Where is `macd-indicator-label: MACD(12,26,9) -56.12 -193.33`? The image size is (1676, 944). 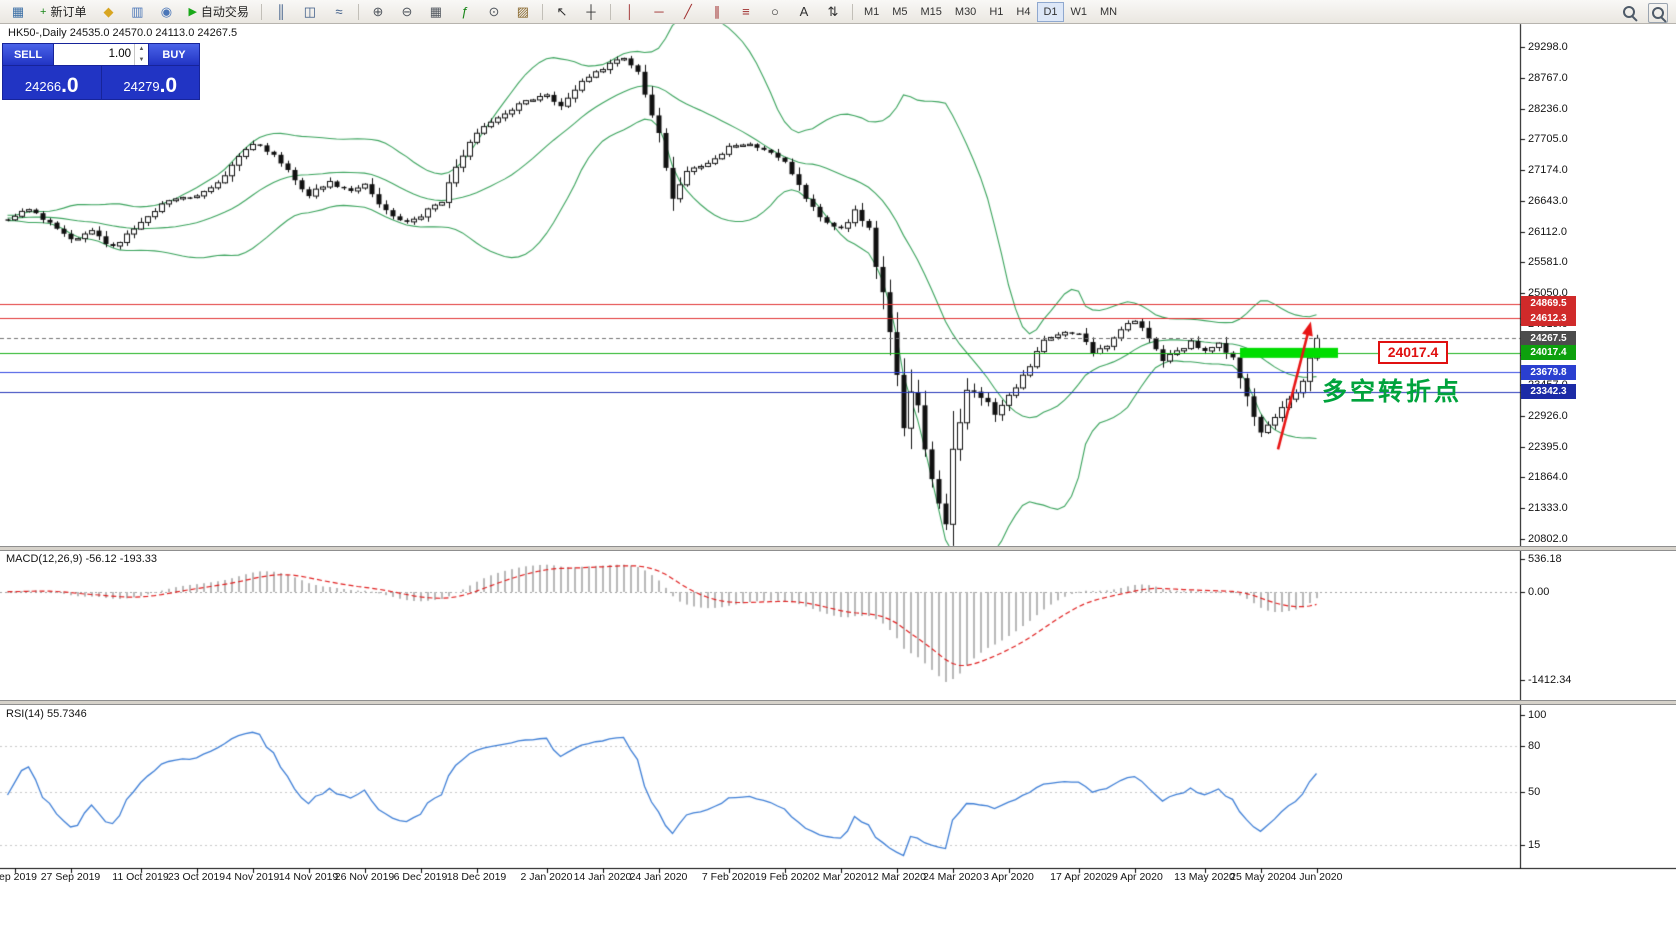
macd-indicator-label: MACD(12,26,9) -56.12 -193.33 is located at coordinates (82, 559).